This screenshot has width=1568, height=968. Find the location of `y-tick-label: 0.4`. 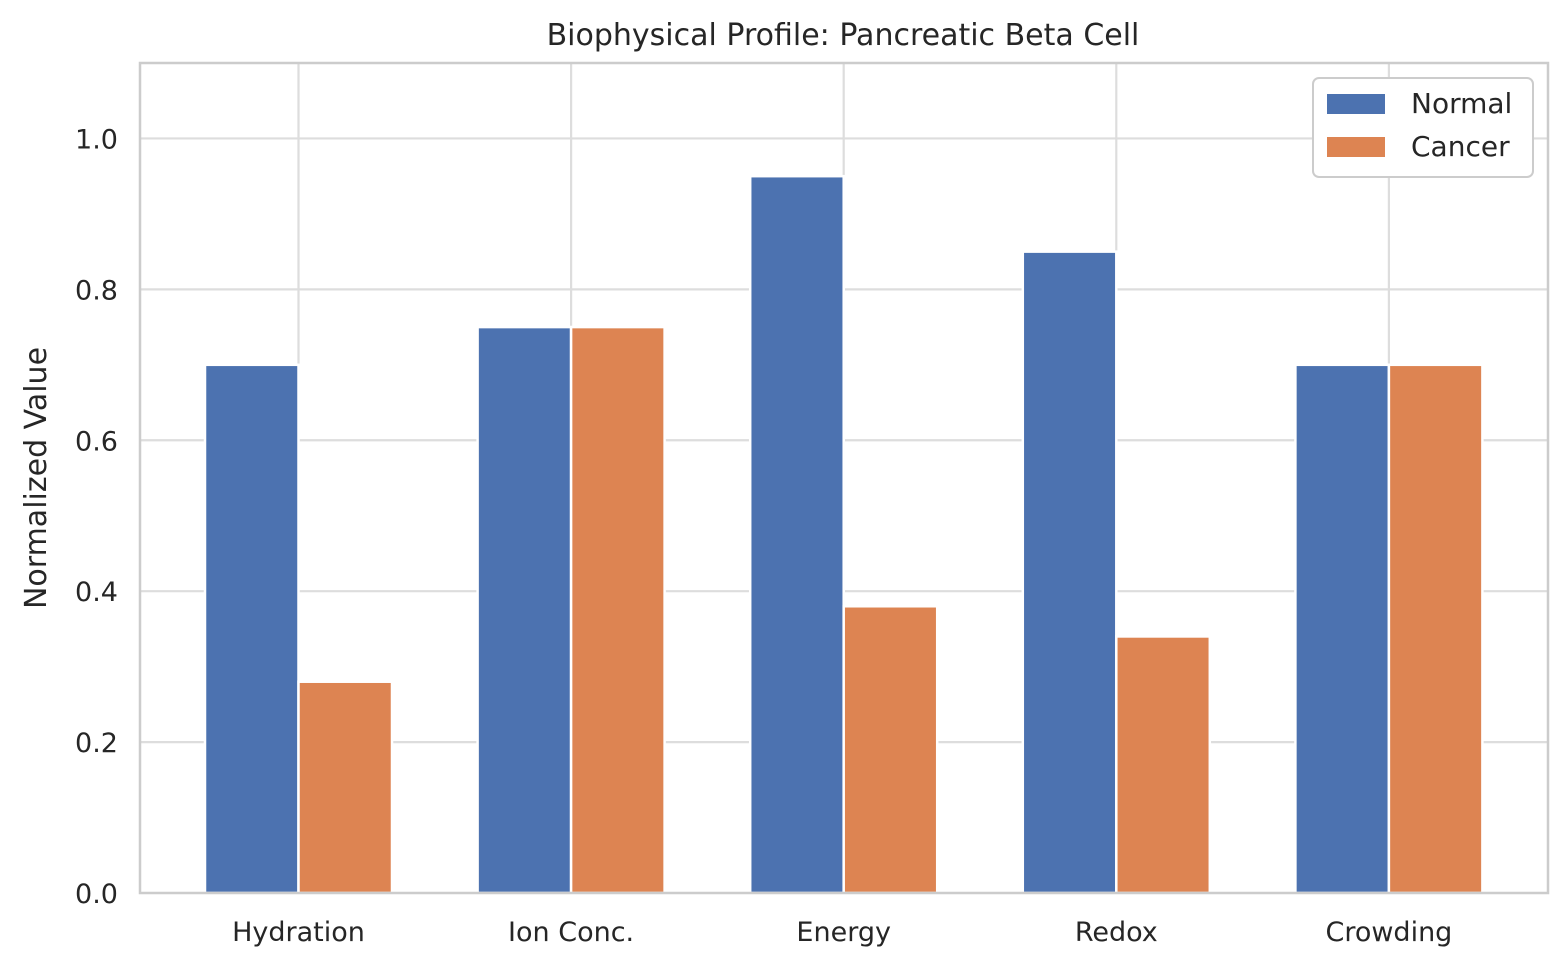

y-tick-label: 0.4 is located at coordinates (96, 592).